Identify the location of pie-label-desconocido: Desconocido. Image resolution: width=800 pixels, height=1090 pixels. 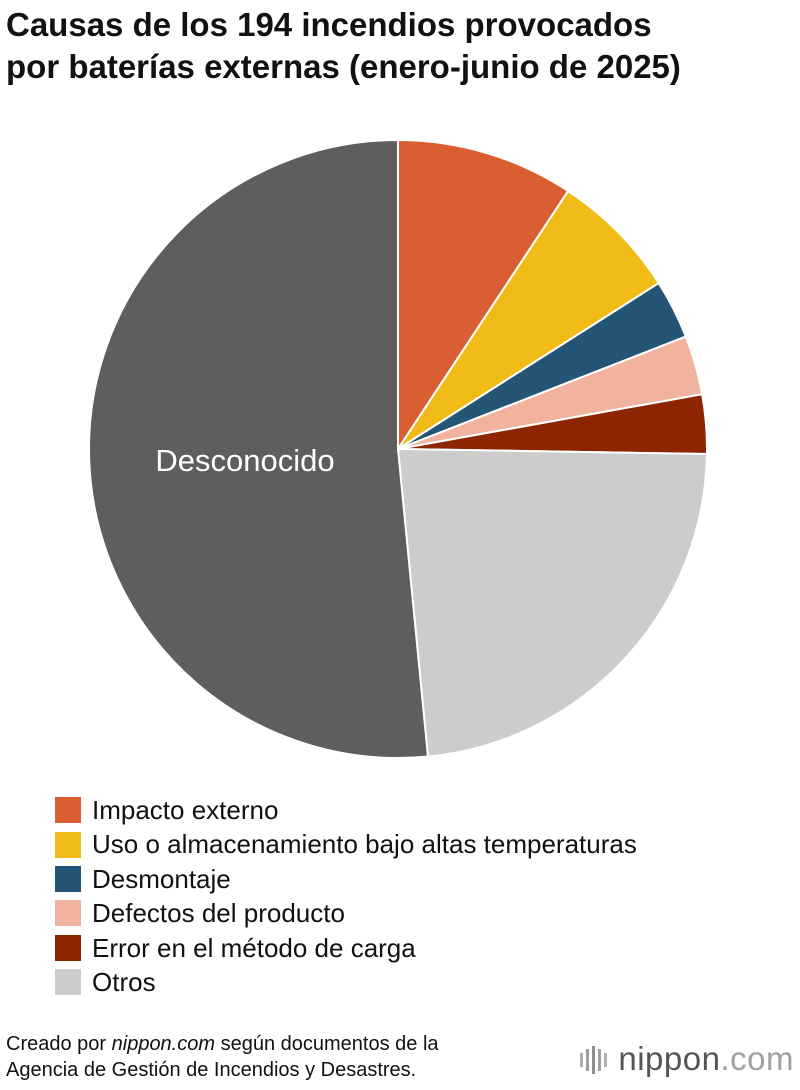
(244, 460).